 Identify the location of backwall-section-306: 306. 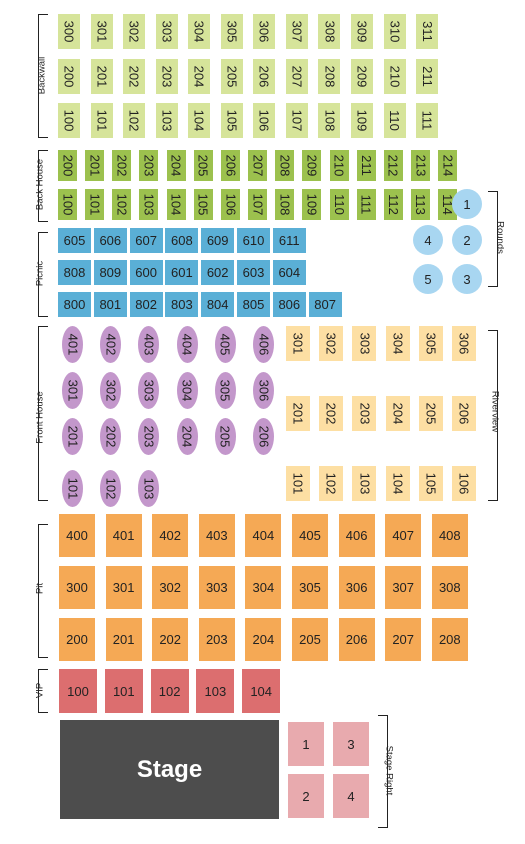
(264, 31).